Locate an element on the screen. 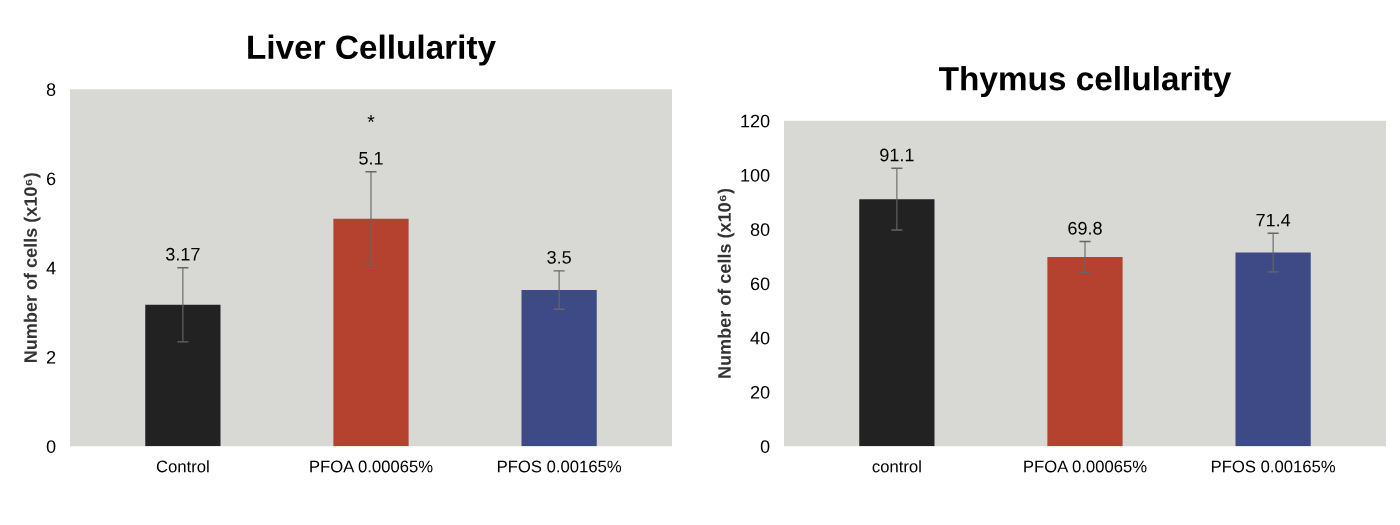  data-label: 71.4 is located at coordinates (1273, 220).